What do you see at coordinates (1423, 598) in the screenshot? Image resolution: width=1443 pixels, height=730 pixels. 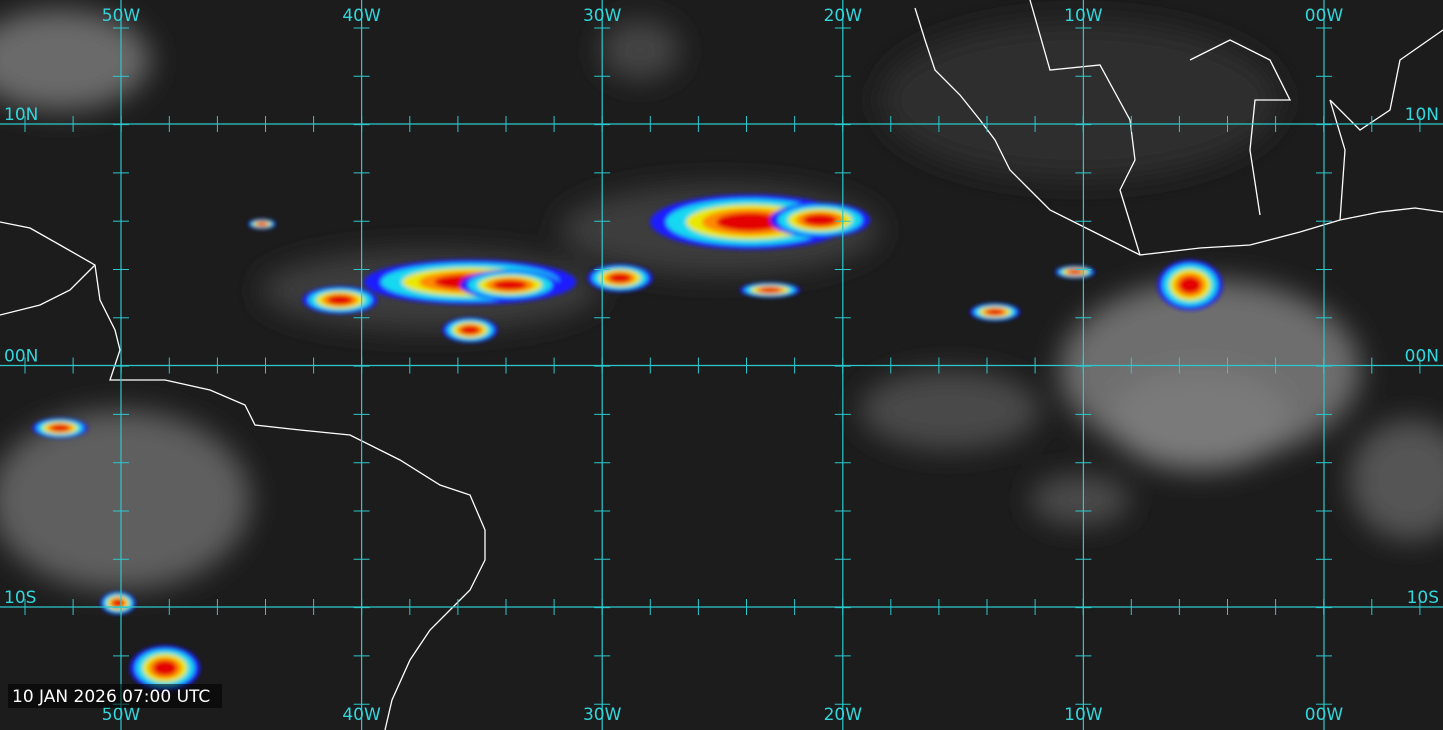 I see `latitude-label-right: 10S` at bounding box center [1423, 598].